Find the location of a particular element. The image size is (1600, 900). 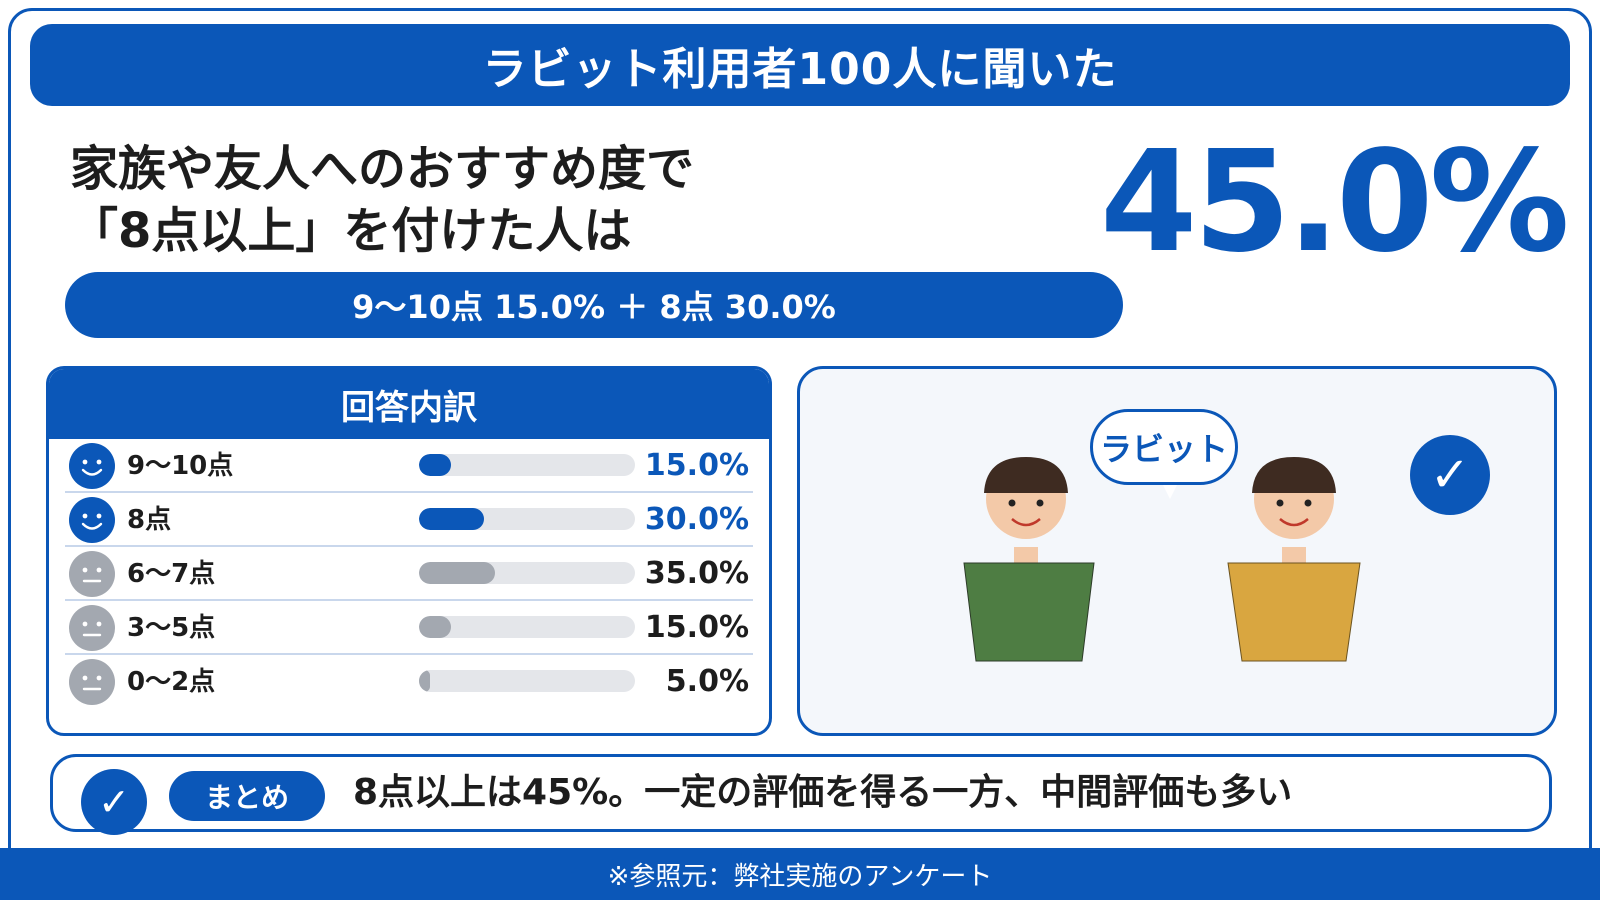

summary-text: 8点以上は45%。一定の評価を得る一方、中間評価も多い is located at coordinates (823, 792).